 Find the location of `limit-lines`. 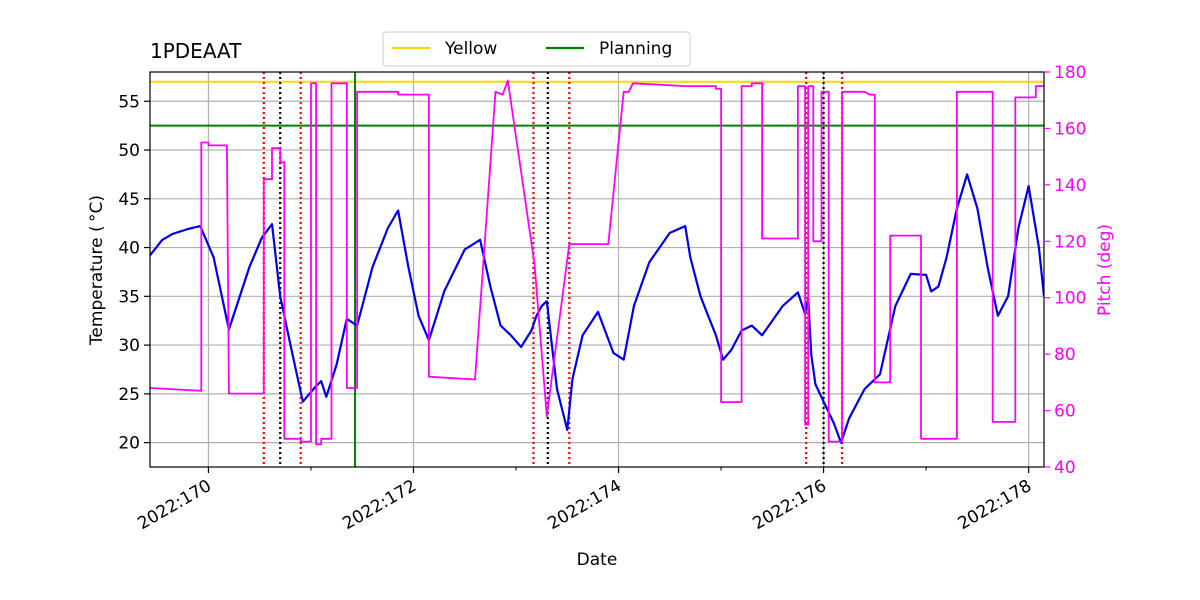

limit-lines is located at coordinates (597, 103).